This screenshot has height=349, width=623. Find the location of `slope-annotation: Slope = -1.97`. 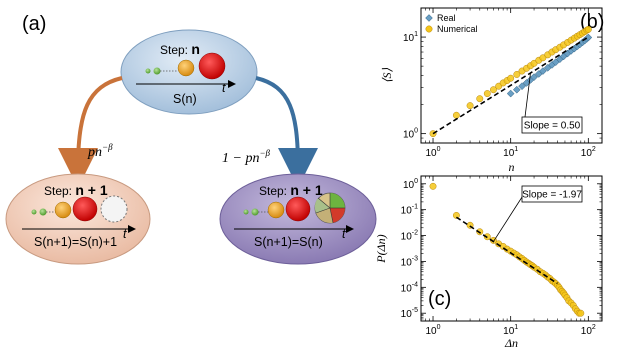

slope-annotation: Slope = -1.97 is located at coordinates (552, 195).